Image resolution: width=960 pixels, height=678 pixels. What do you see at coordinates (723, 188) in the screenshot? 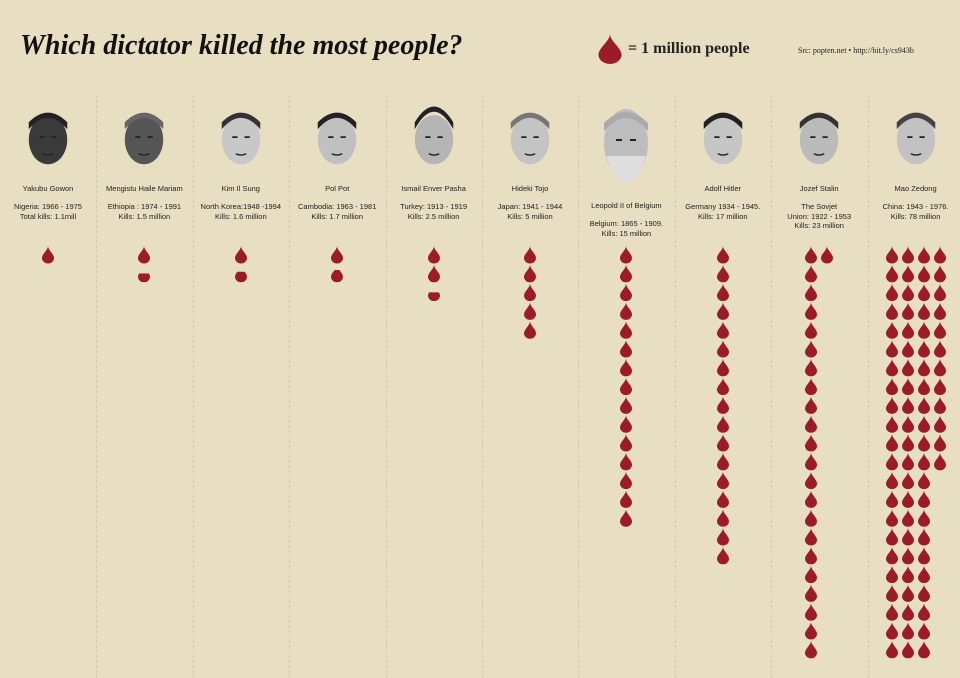
I see `dictator-name: Adolf Hitler` at bounding box center [723, 188].